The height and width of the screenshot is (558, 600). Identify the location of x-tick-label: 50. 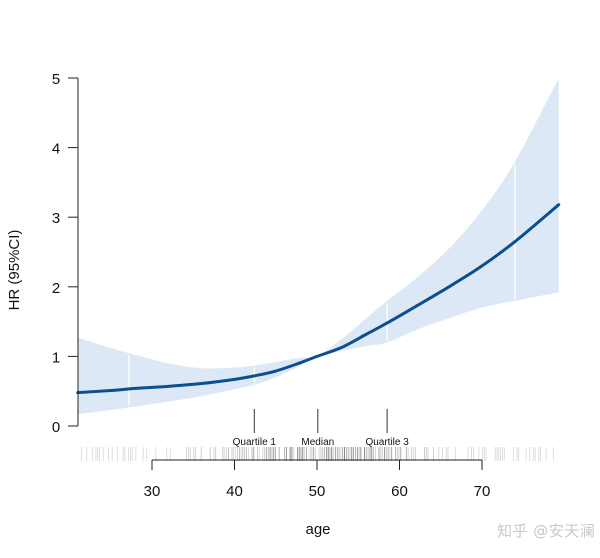
(317, 491).